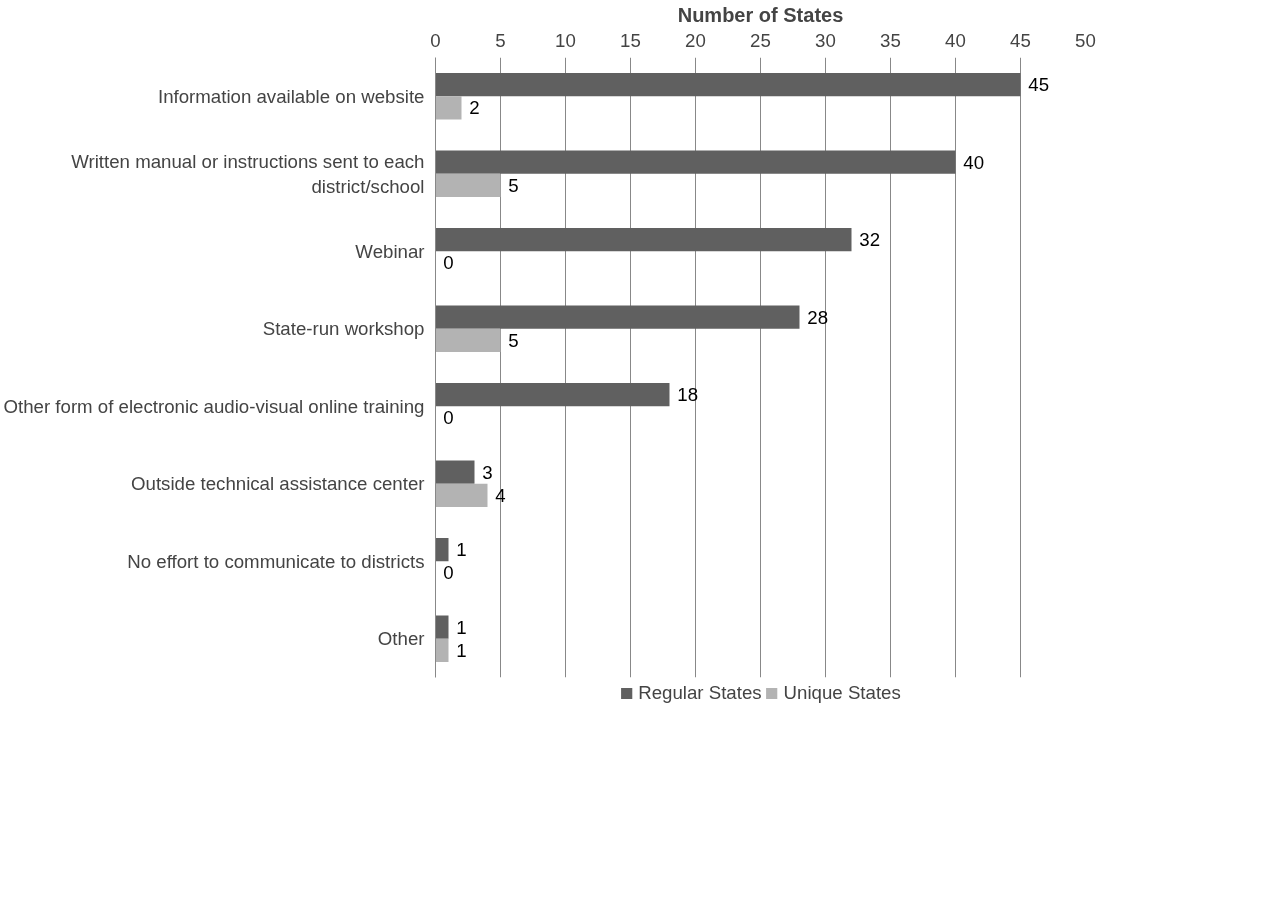 The width and height of the screenshot is (1288, 909). Describe the element at coordinates (214, 406) in the screenshot. I see `y-tick-label: Other form of electronic audio-visual online training` at that location.